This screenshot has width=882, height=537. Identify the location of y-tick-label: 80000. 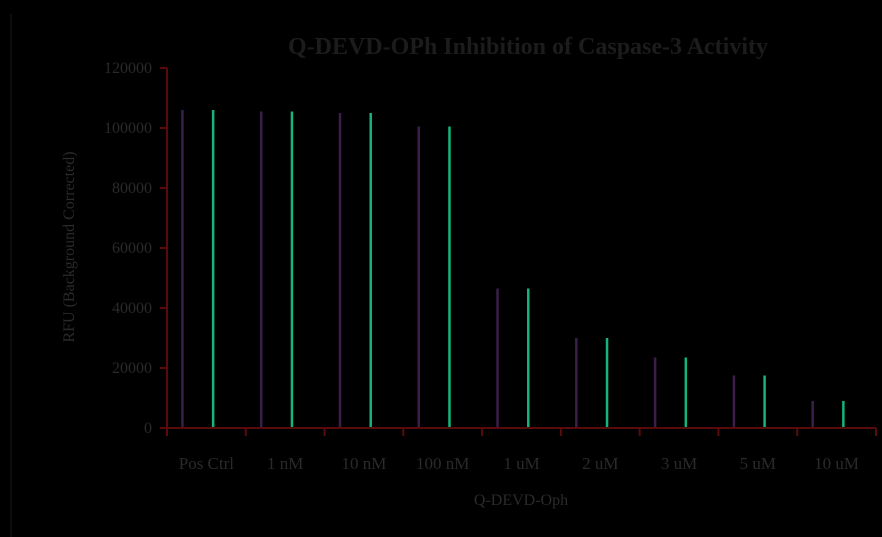
(132, 188).